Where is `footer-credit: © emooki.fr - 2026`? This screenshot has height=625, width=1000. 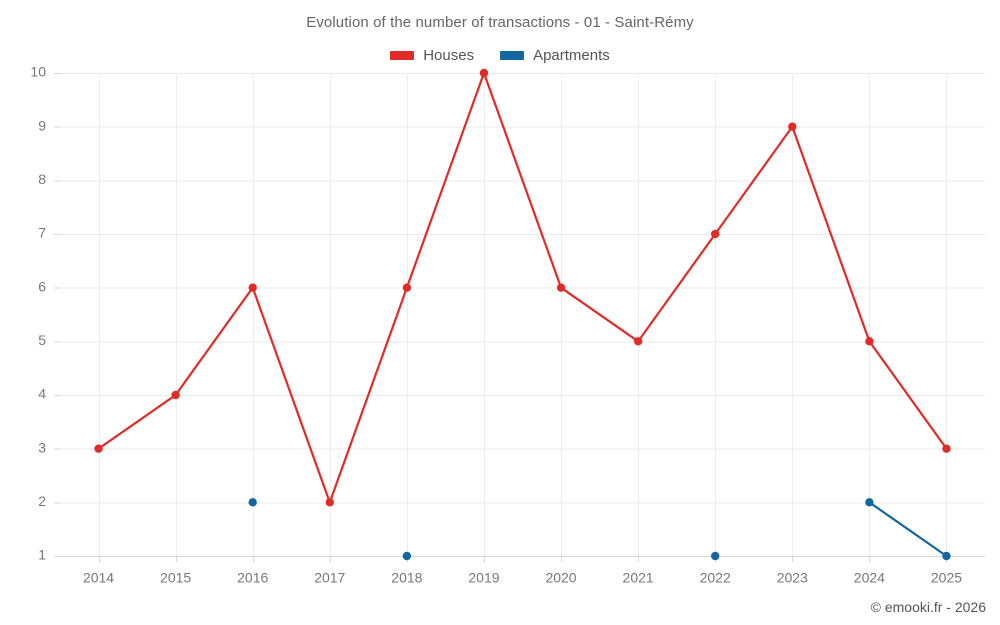
footer-credit: © emooki.fr - 2026 is located at coordinates (928, 607).